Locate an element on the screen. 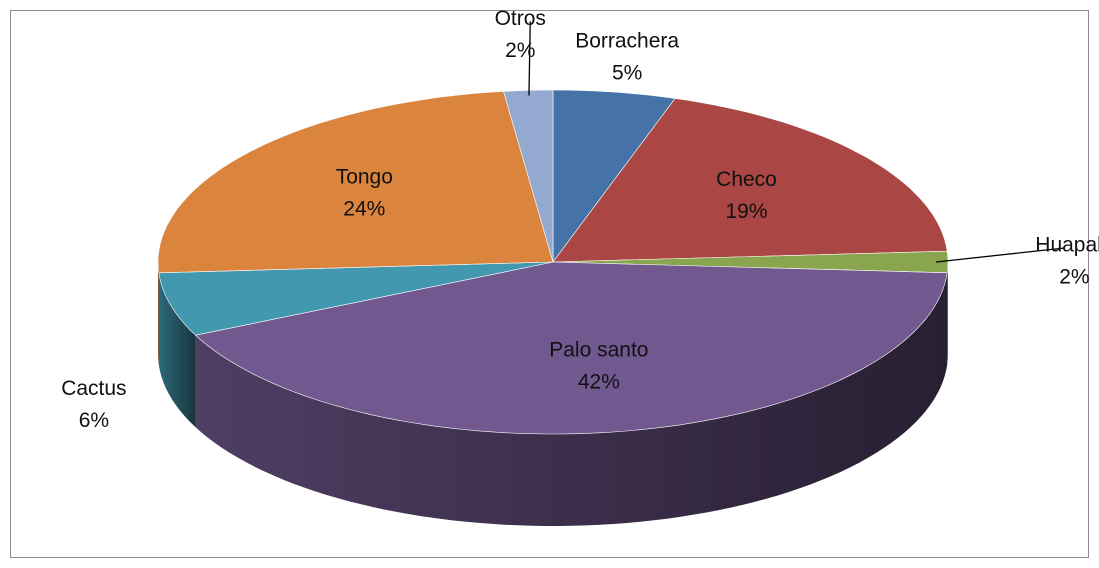  value-label: 19% is located at coordinates (746, 211).